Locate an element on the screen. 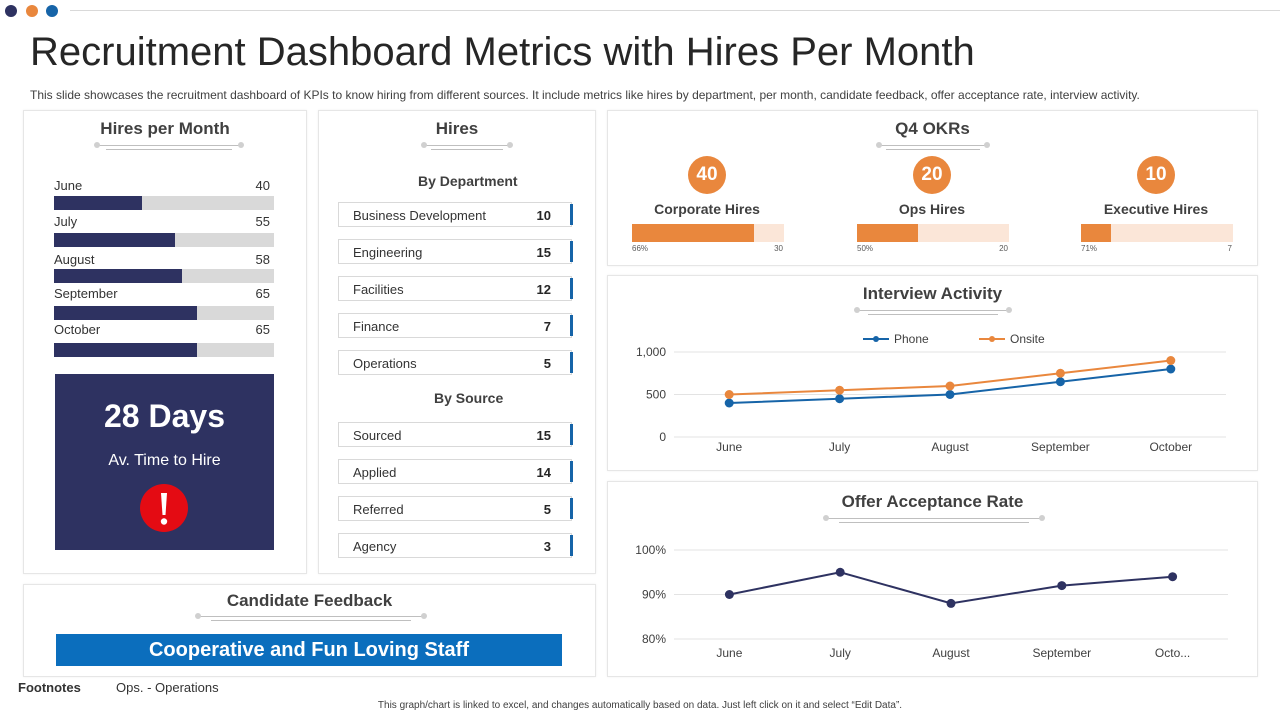 This screenshot has width=1280, height=720. candidate-feedback-text: Cooperative and Fun Loving Staff is located at coordinates (309, 650).